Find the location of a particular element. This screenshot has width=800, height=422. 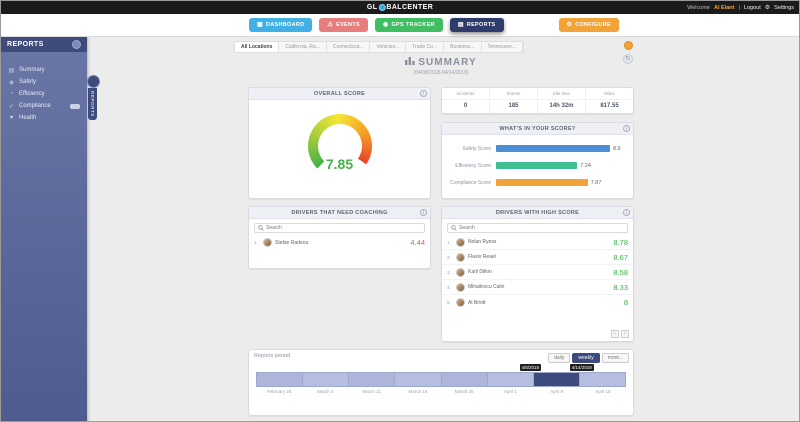

sidebar-header: REPORTS is located at coordinates (44, 44).